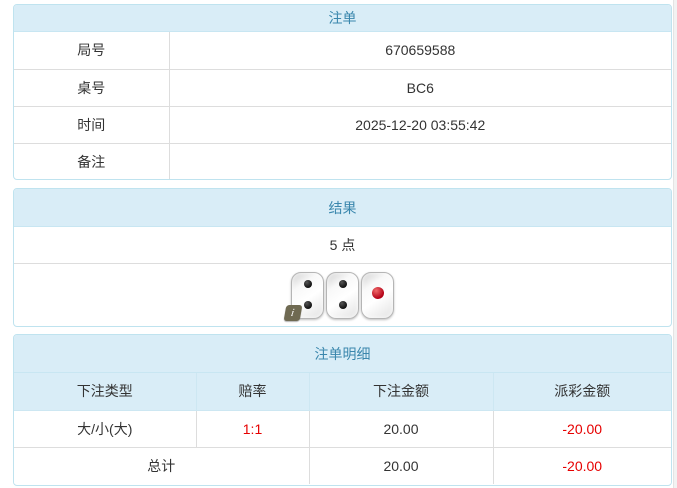 The image size is (677, 488). I want to click on col-bet-type: 下注类型, so click(105, 392).